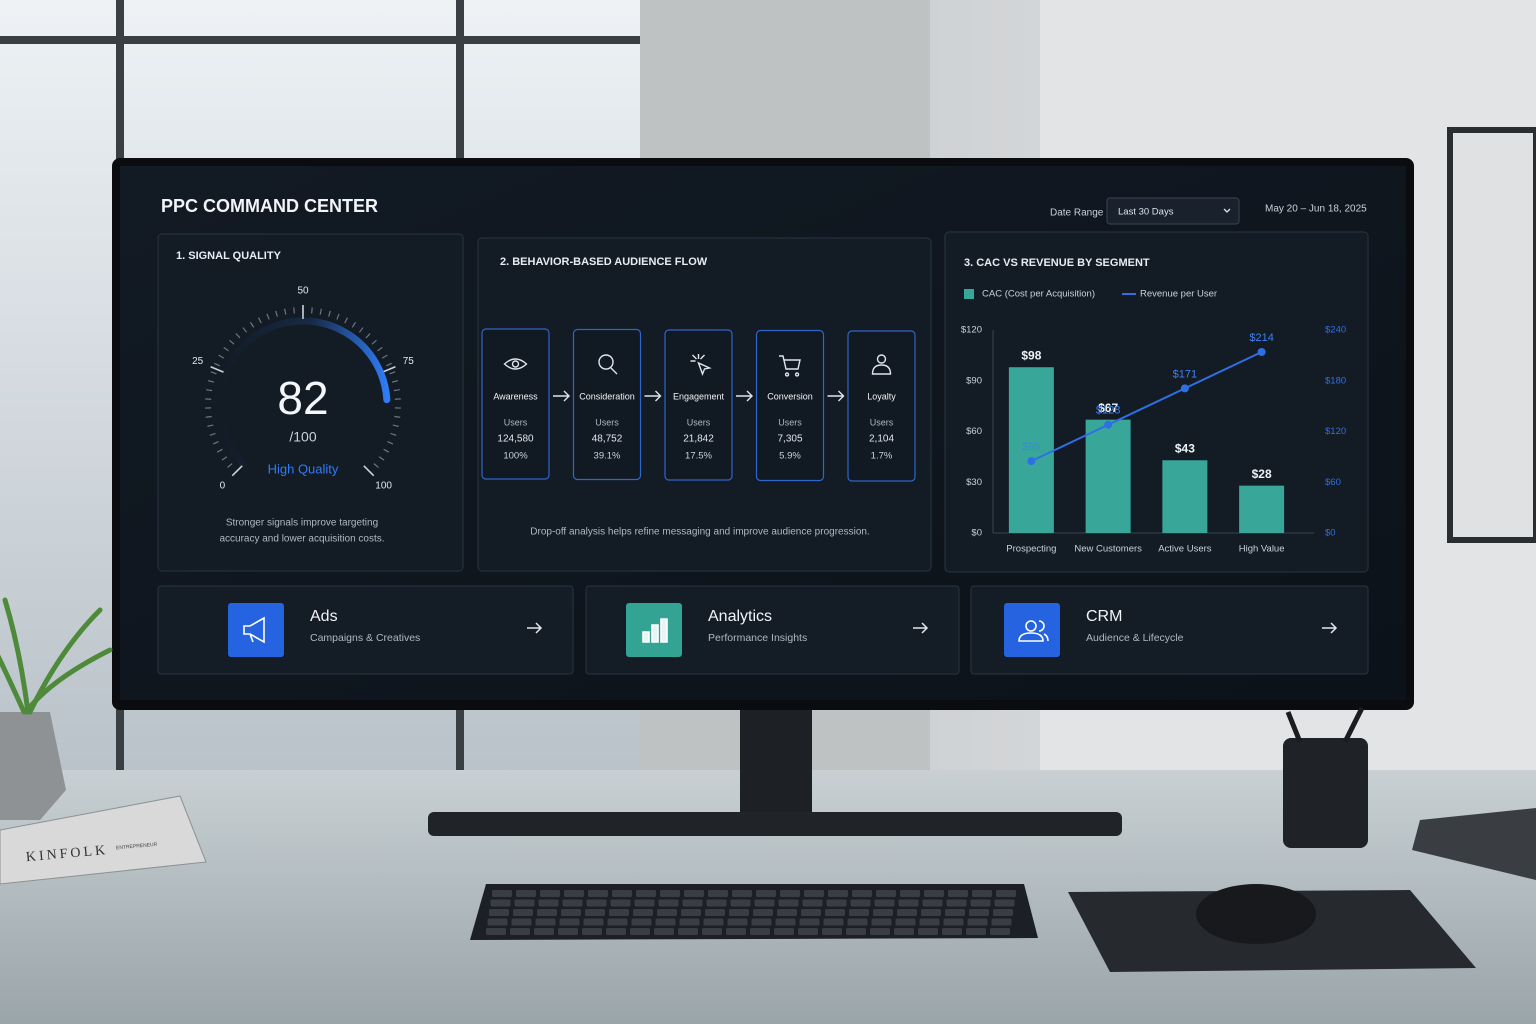  Describe the element at coordinates (229, 256) in the screenshot. I see `panel-title: 1. SIGNAL QUALITY` at that location.